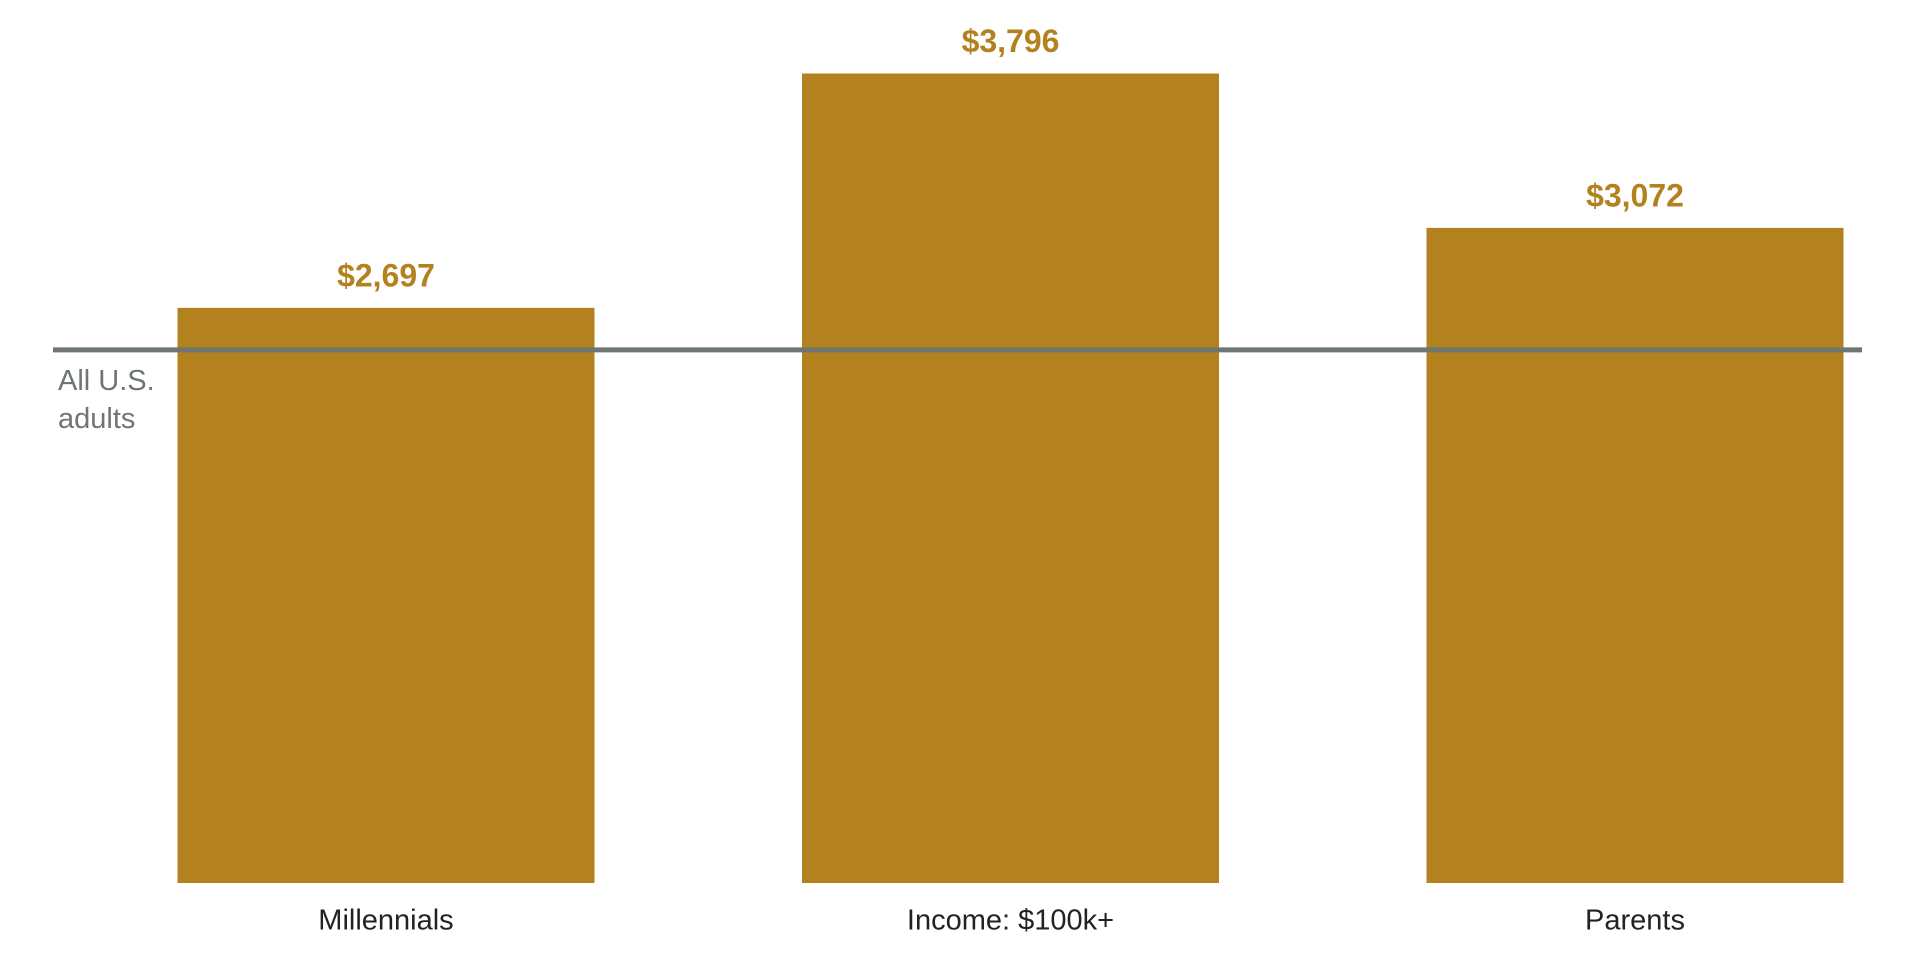  Describe the element at coordinates (1635, 921) in the screenshot. I see `x-tick-label: Parents` at that location.